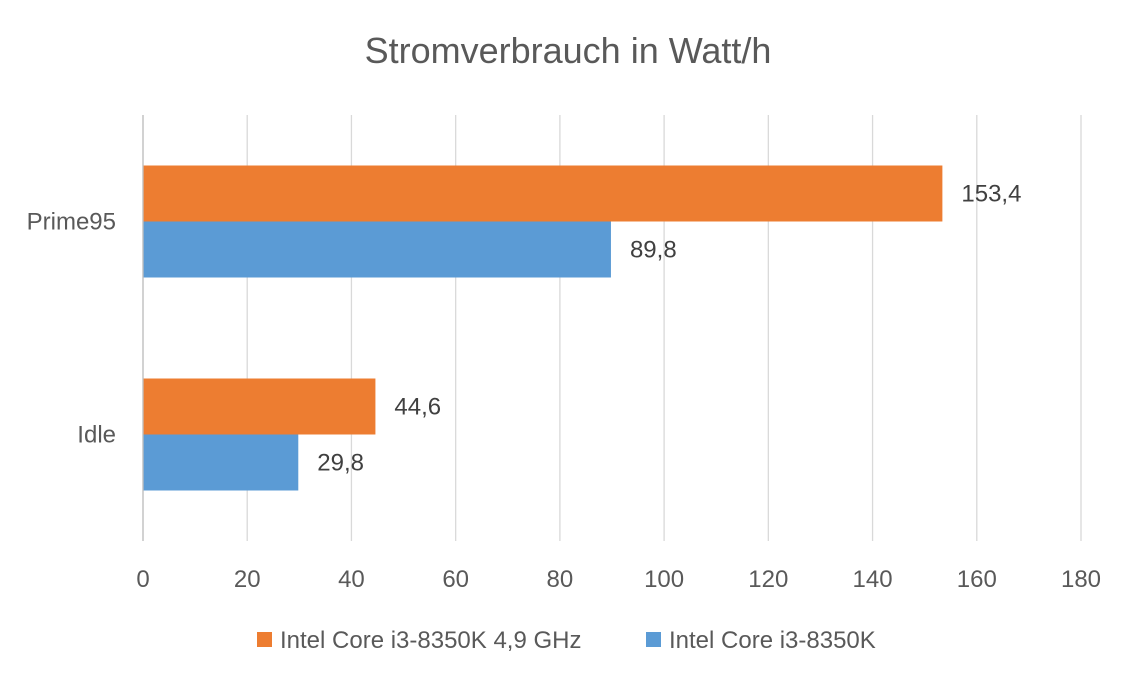  I want to click on y-category-label: Idle, so click(96, 435).